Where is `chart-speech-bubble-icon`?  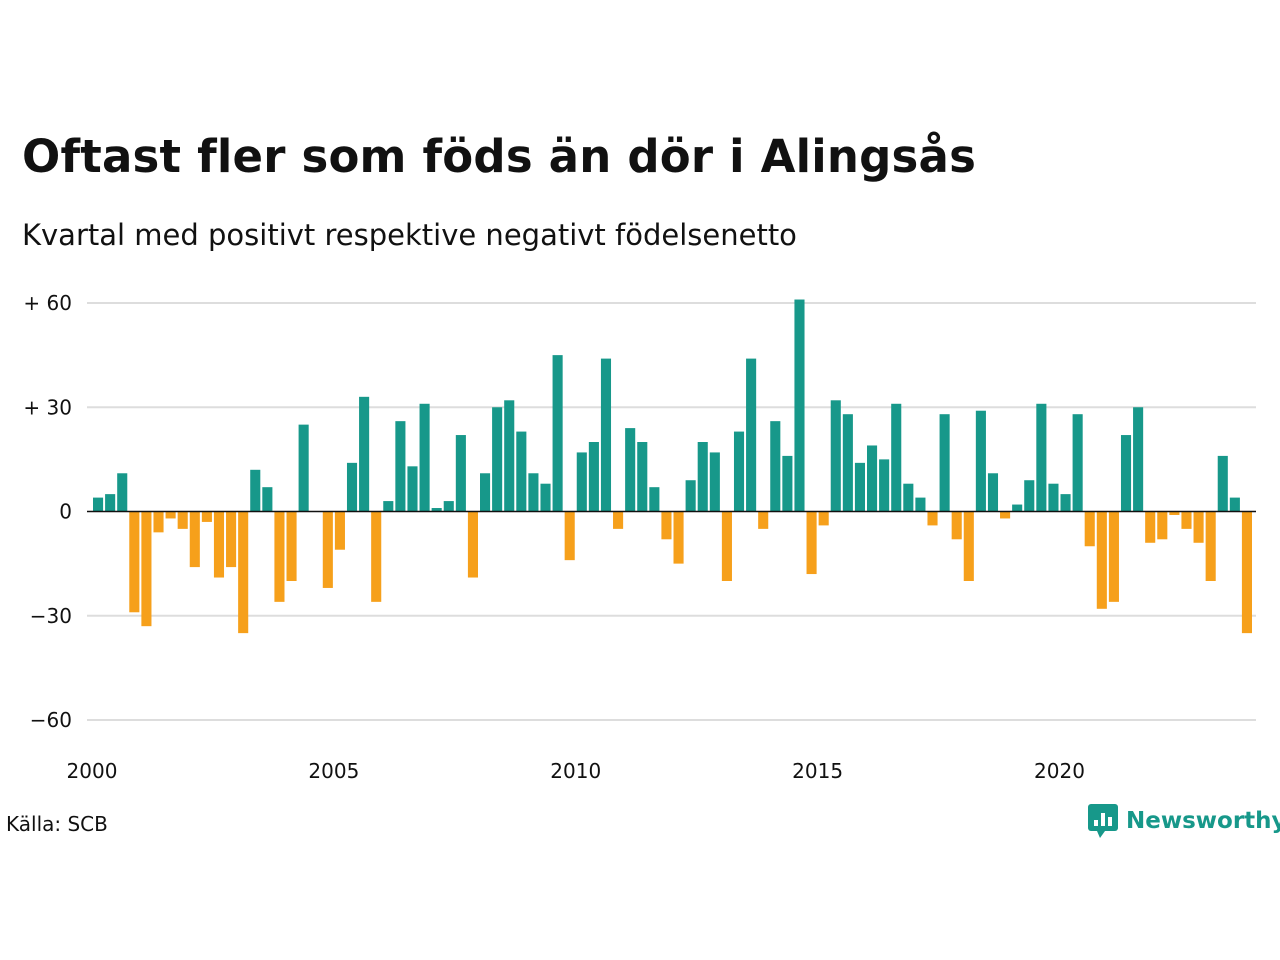 chart-speech-bubble-icon is located at coordinates (1103, 821).